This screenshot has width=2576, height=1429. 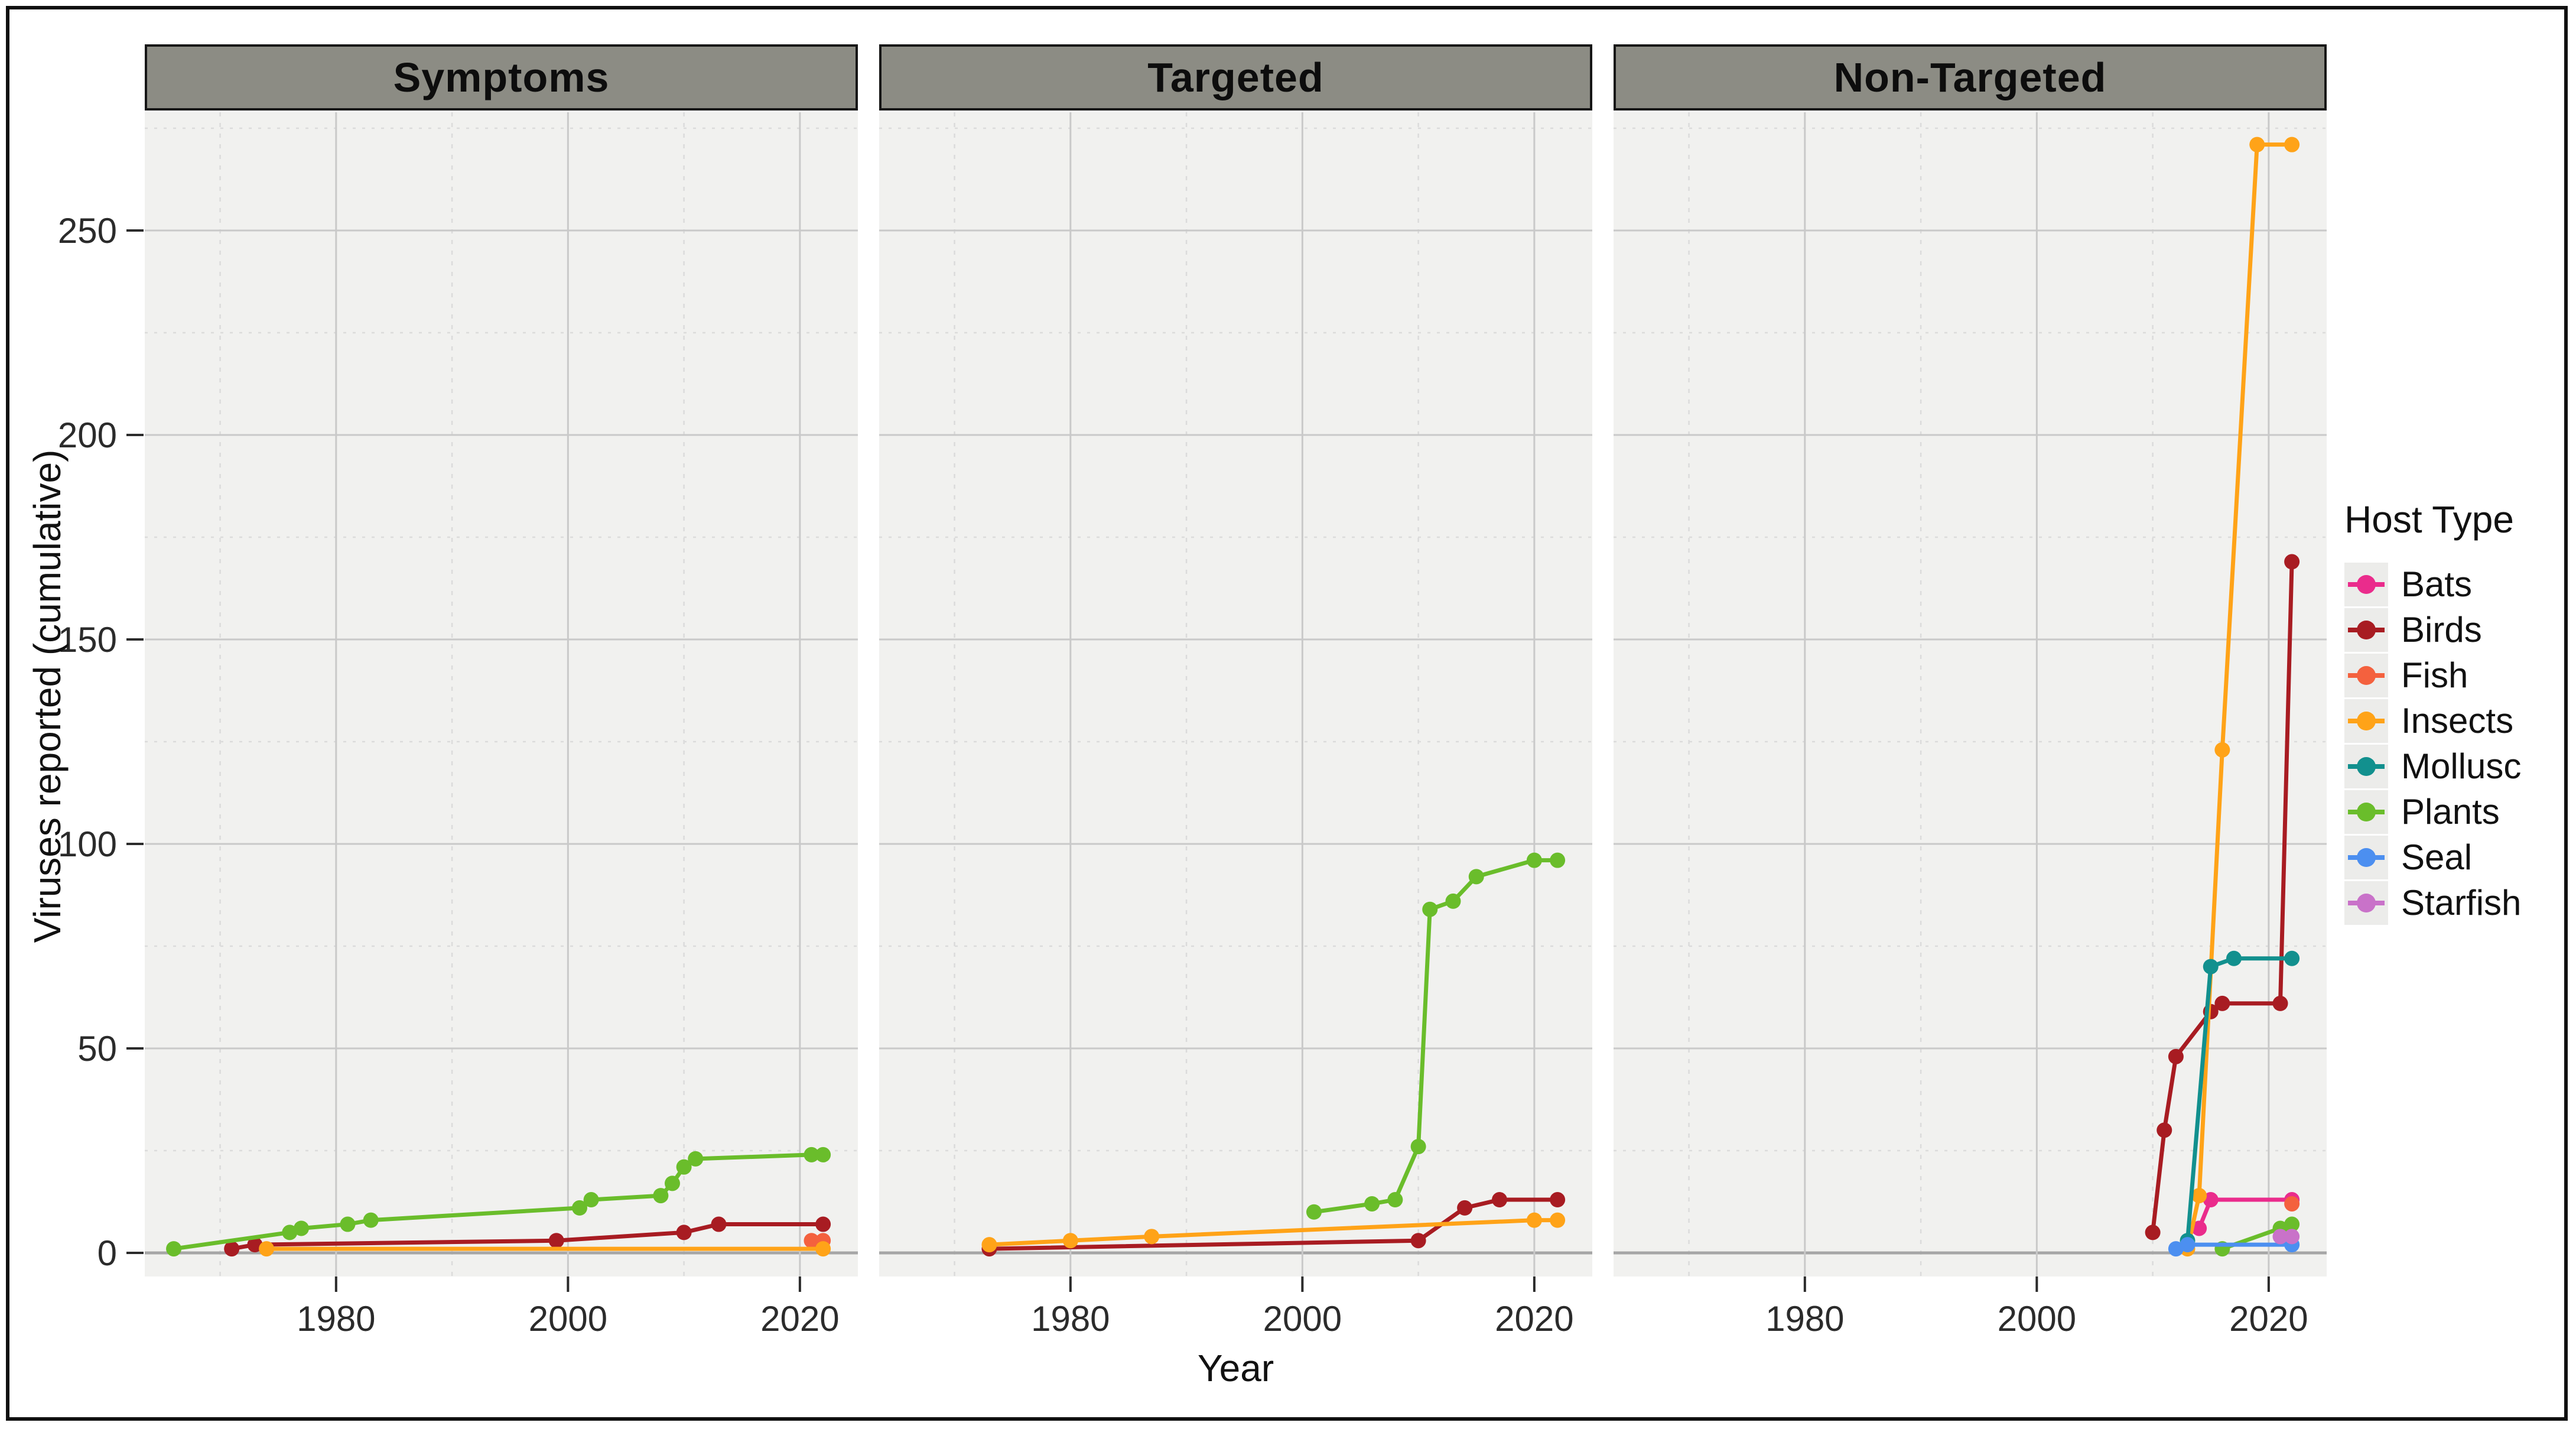 What do you see at coordinates (2461, 903) in the screenshot?
I see `legend-item-label: Starfish` at bounding box center [2461, 903].